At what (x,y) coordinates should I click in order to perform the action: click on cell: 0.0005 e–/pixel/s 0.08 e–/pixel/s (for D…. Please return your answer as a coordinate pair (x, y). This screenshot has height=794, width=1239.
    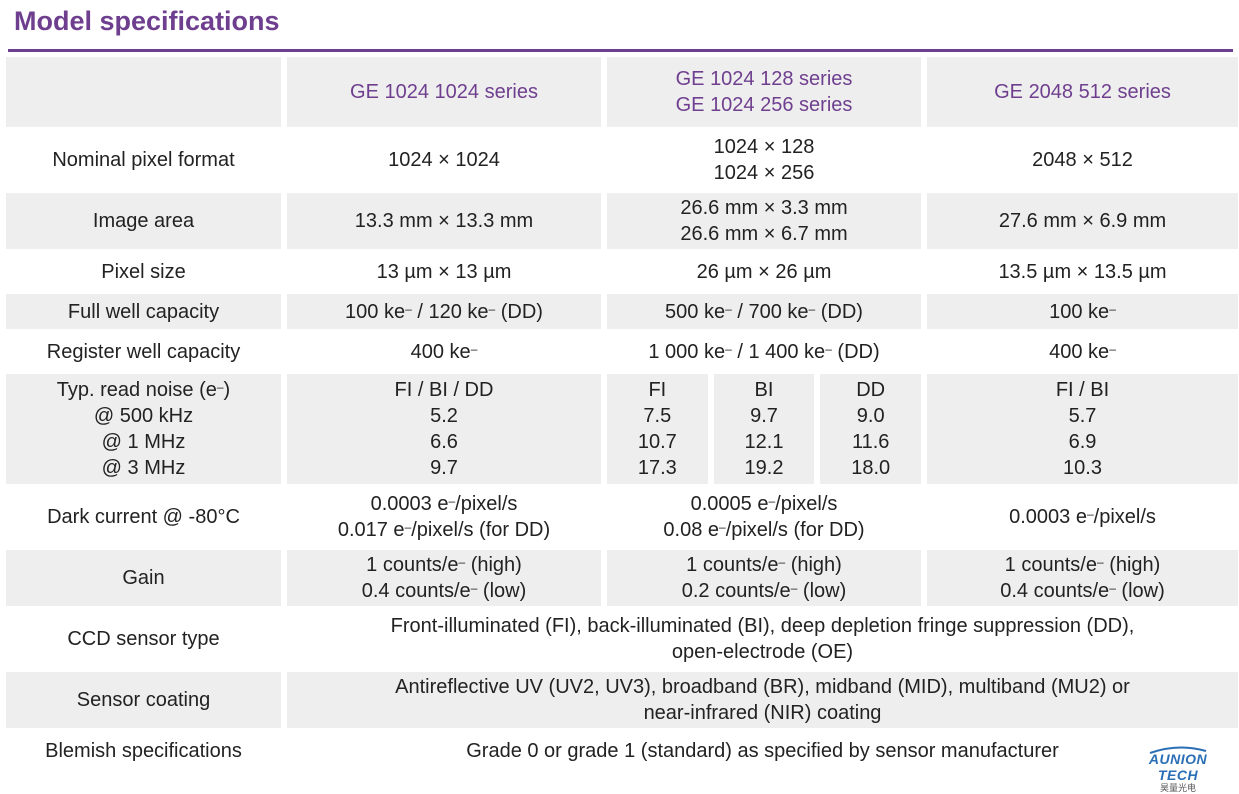
    Looking at the image, I should click on (764, 517).